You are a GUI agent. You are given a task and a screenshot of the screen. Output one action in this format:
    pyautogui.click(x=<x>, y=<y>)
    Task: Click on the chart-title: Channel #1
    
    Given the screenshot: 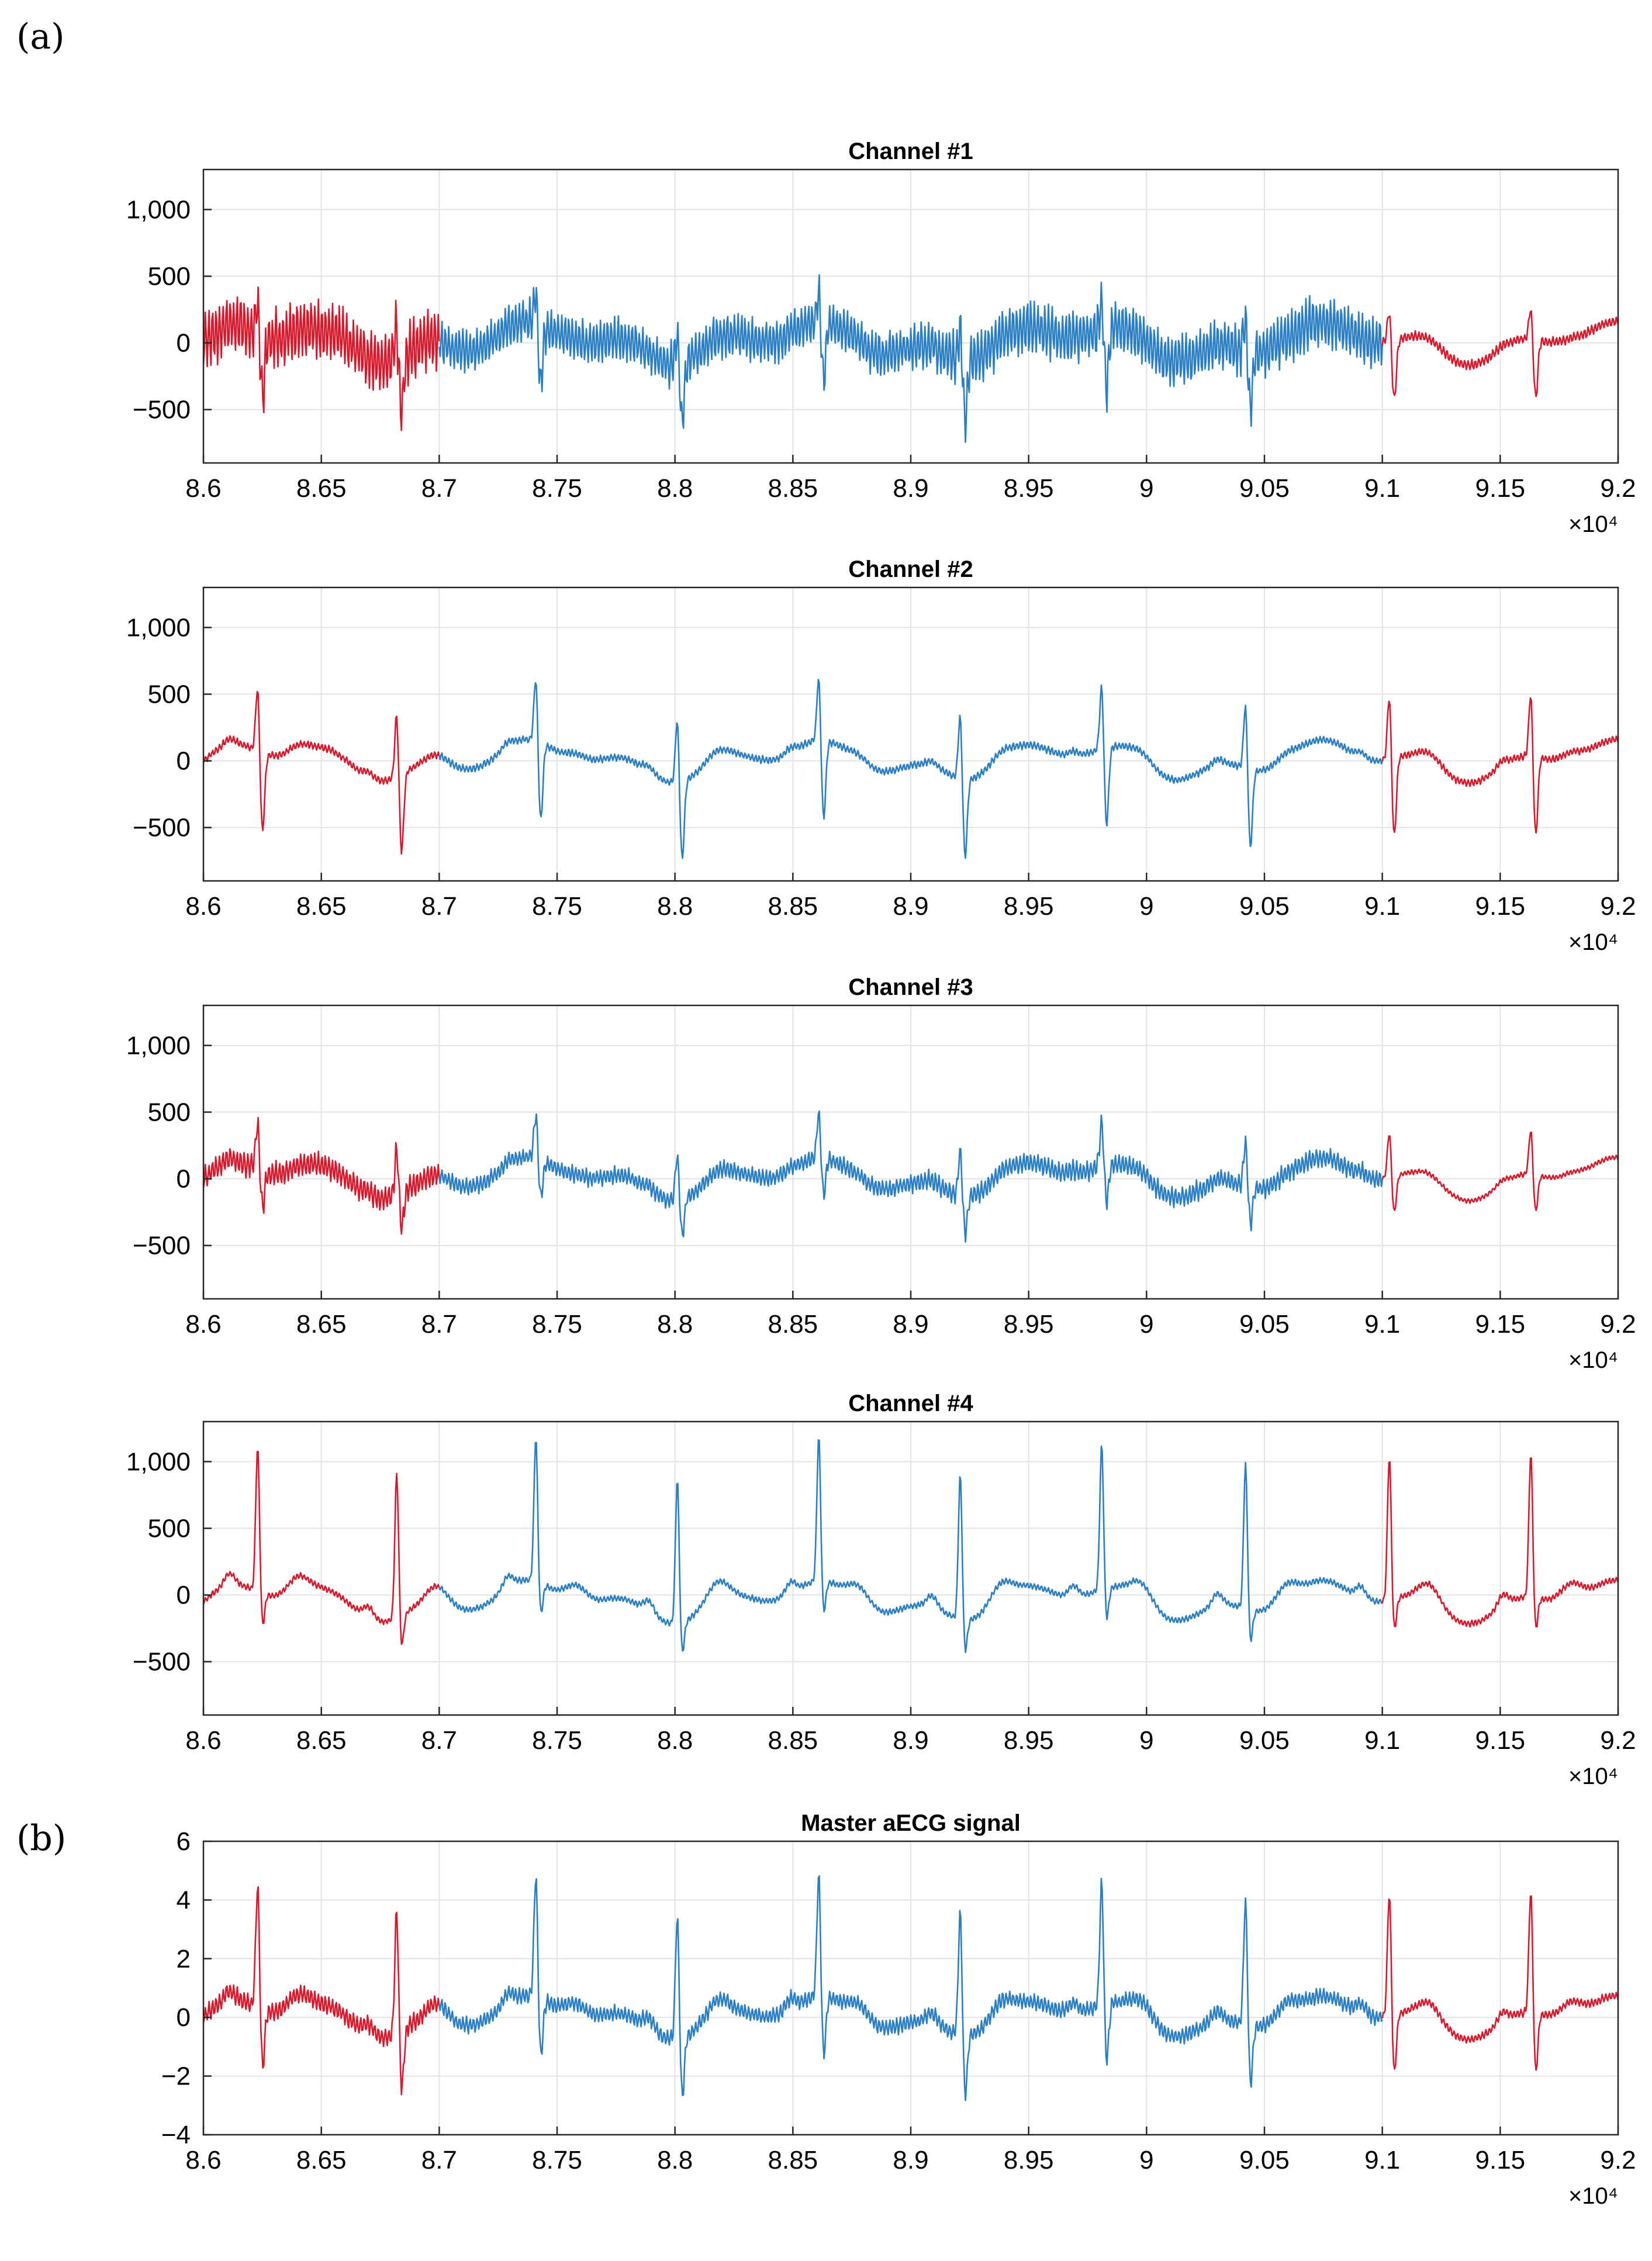 What is the action you would take?
    pyautogui.click(x=911, y=151)
    